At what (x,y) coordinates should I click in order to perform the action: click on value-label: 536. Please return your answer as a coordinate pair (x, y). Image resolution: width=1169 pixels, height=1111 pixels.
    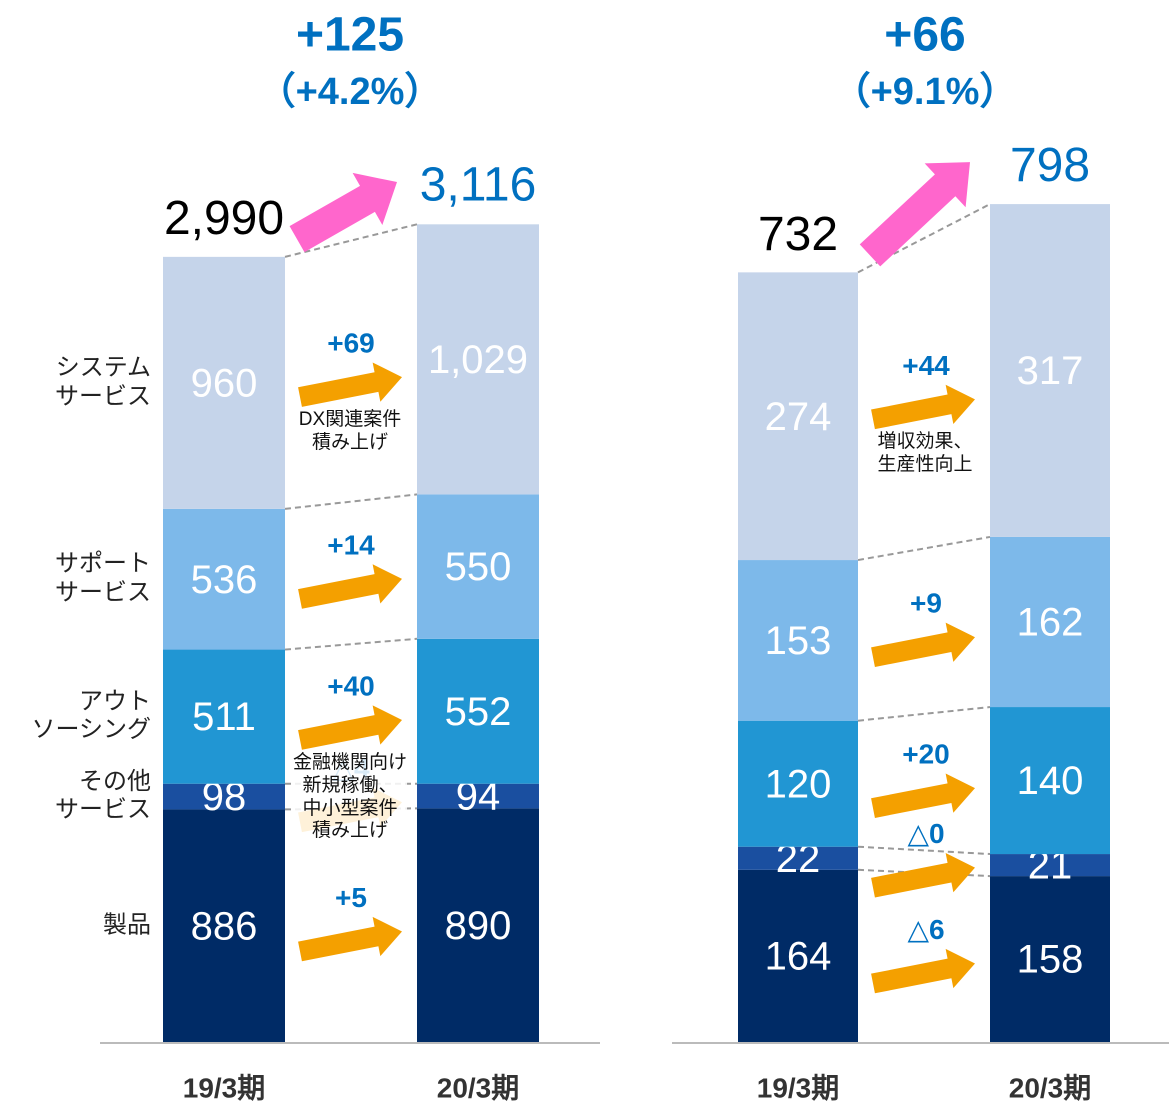
    Looking at the image, I should click on (224, 580).